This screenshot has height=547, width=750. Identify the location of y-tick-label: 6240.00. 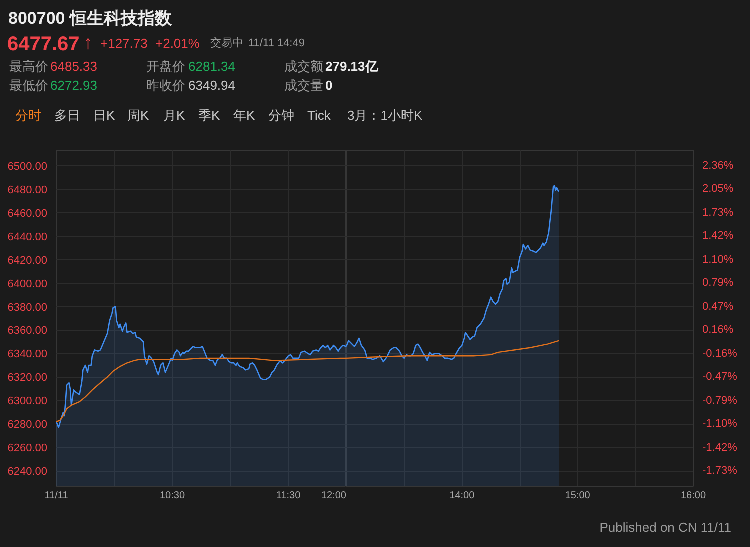
(28, 472).